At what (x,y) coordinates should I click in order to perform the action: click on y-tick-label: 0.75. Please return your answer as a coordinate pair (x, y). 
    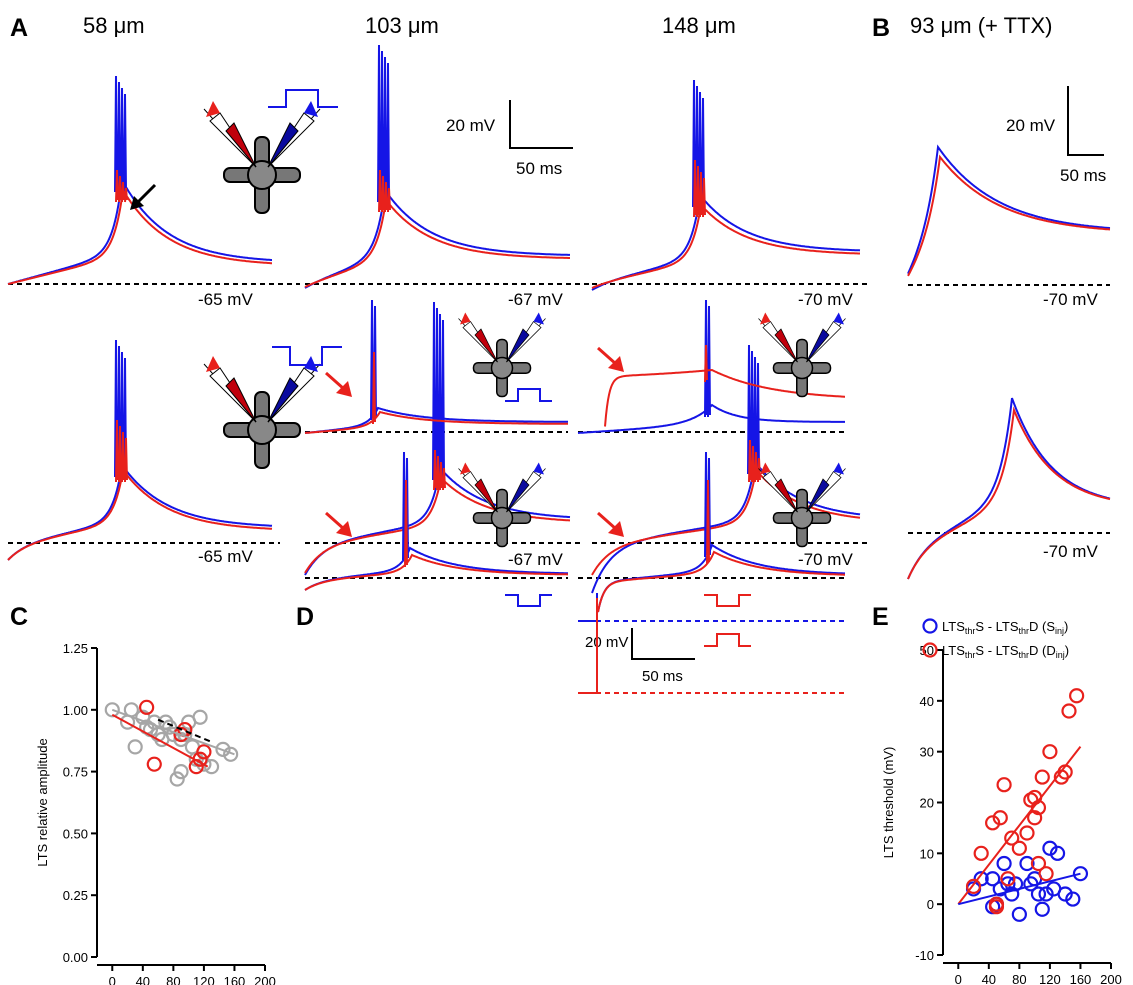
    Looking at the image, I should click on (75, 772).